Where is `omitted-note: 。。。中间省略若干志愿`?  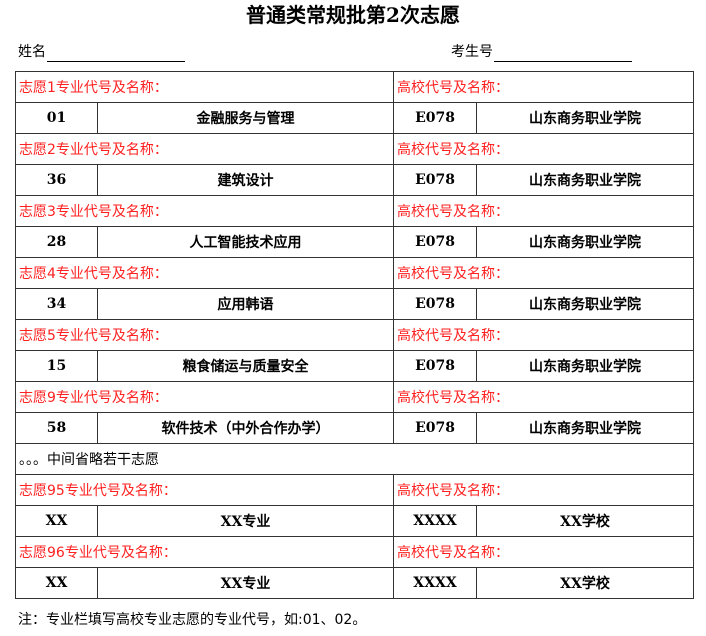
omitted-note: 。。。中间省略若干志愿 is located at coordinates (354, 459).